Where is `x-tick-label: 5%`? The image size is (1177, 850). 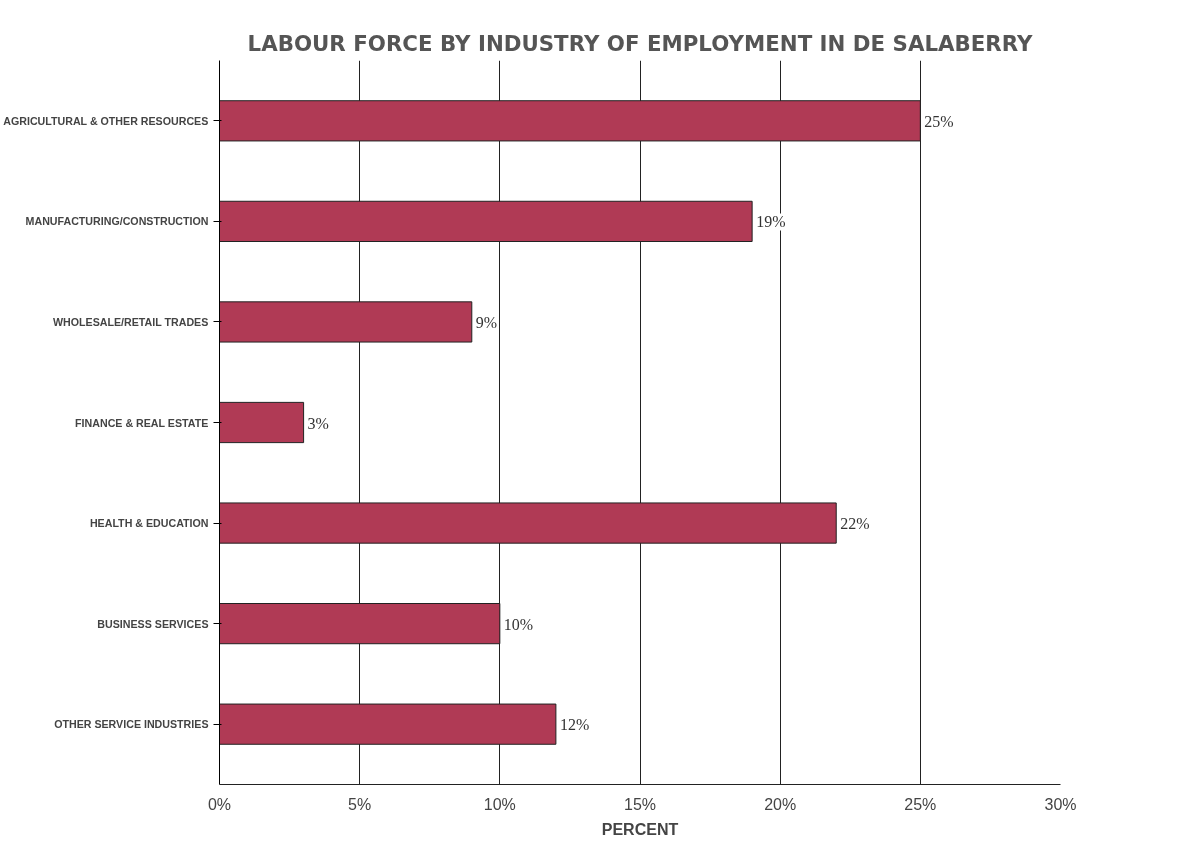
x-tick-label: 5% is located at coordinates (360, 804).